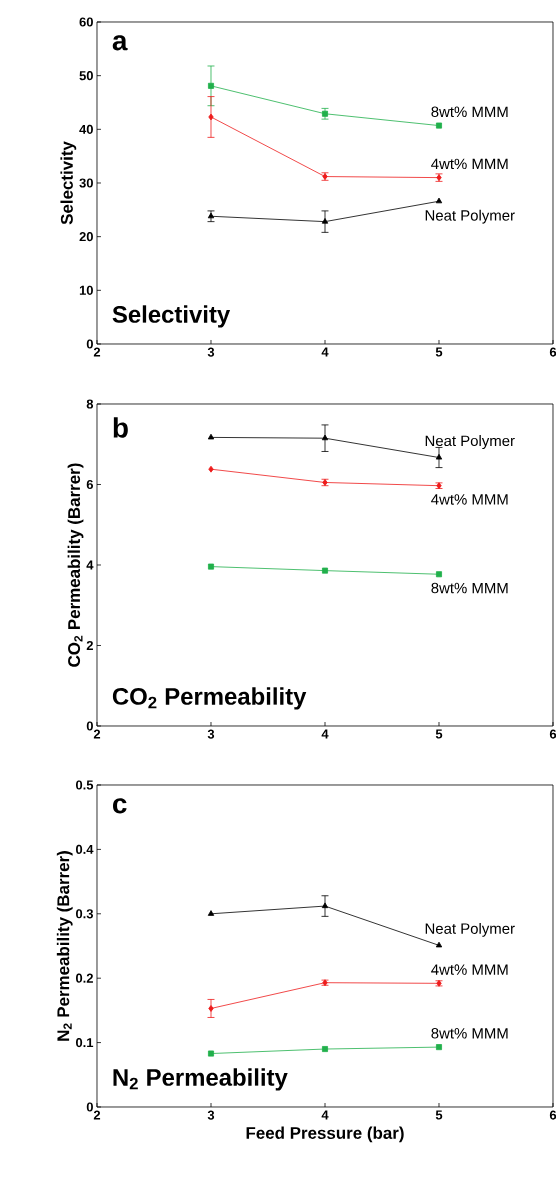  Describe the element at coordinates (75, 565) in the screenshot. I see `y-axis-title: CO$_{2}$ Permeability (Barrer)` at that location.